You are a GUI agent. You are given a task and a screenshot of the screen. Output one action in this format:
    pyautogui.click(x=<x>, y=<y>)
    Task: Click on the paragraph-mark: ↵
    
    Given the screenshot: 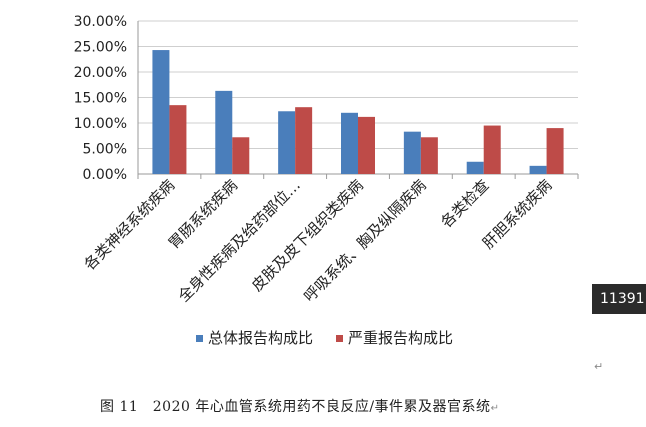 What is the action you would take?
    pyautogui.click(x=599, y=366)
    